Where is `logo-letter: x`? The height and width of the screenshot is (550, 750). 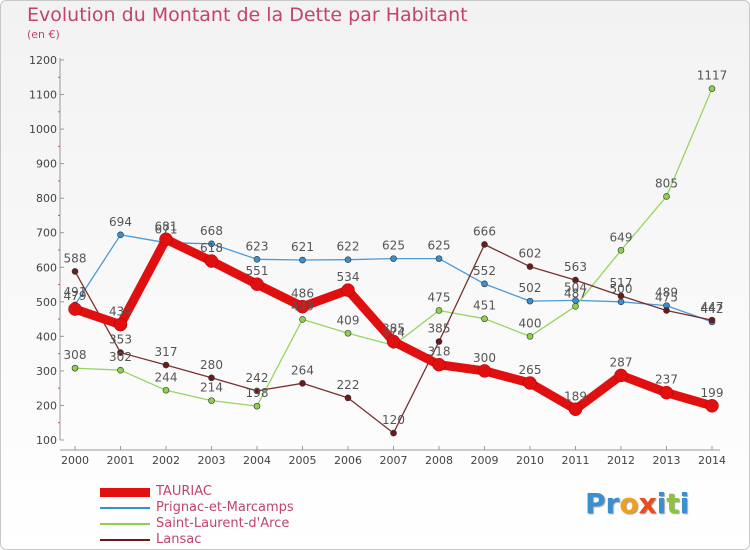 logo-letter: x is located at coordinates (647, 503).